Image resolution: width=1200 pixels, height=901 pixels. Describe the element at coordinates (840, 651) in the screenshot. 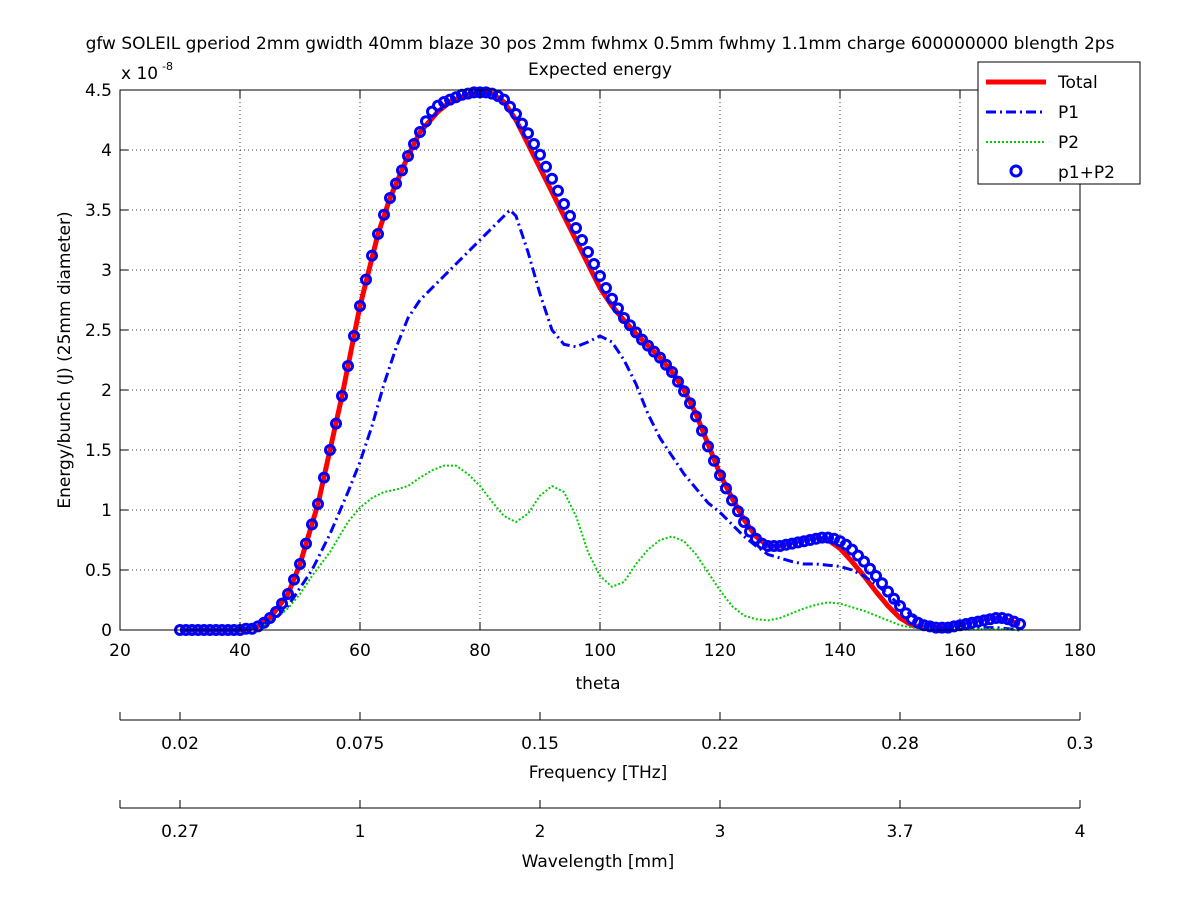

I see `x-tick-label: 140` at that location.